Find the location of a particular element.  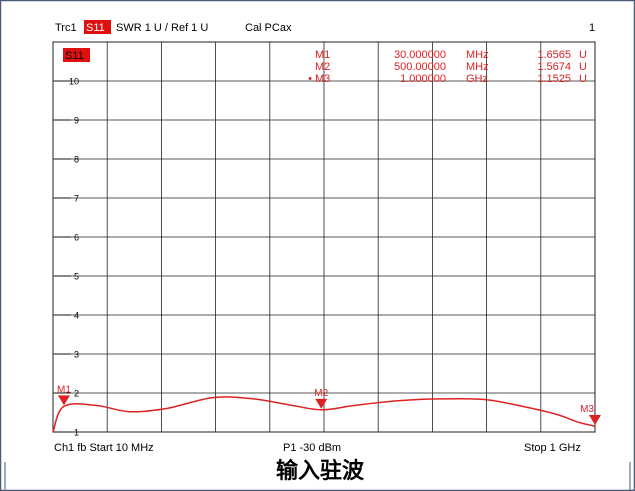

y-tick-label: 10 is located at coordinates (74, 82).